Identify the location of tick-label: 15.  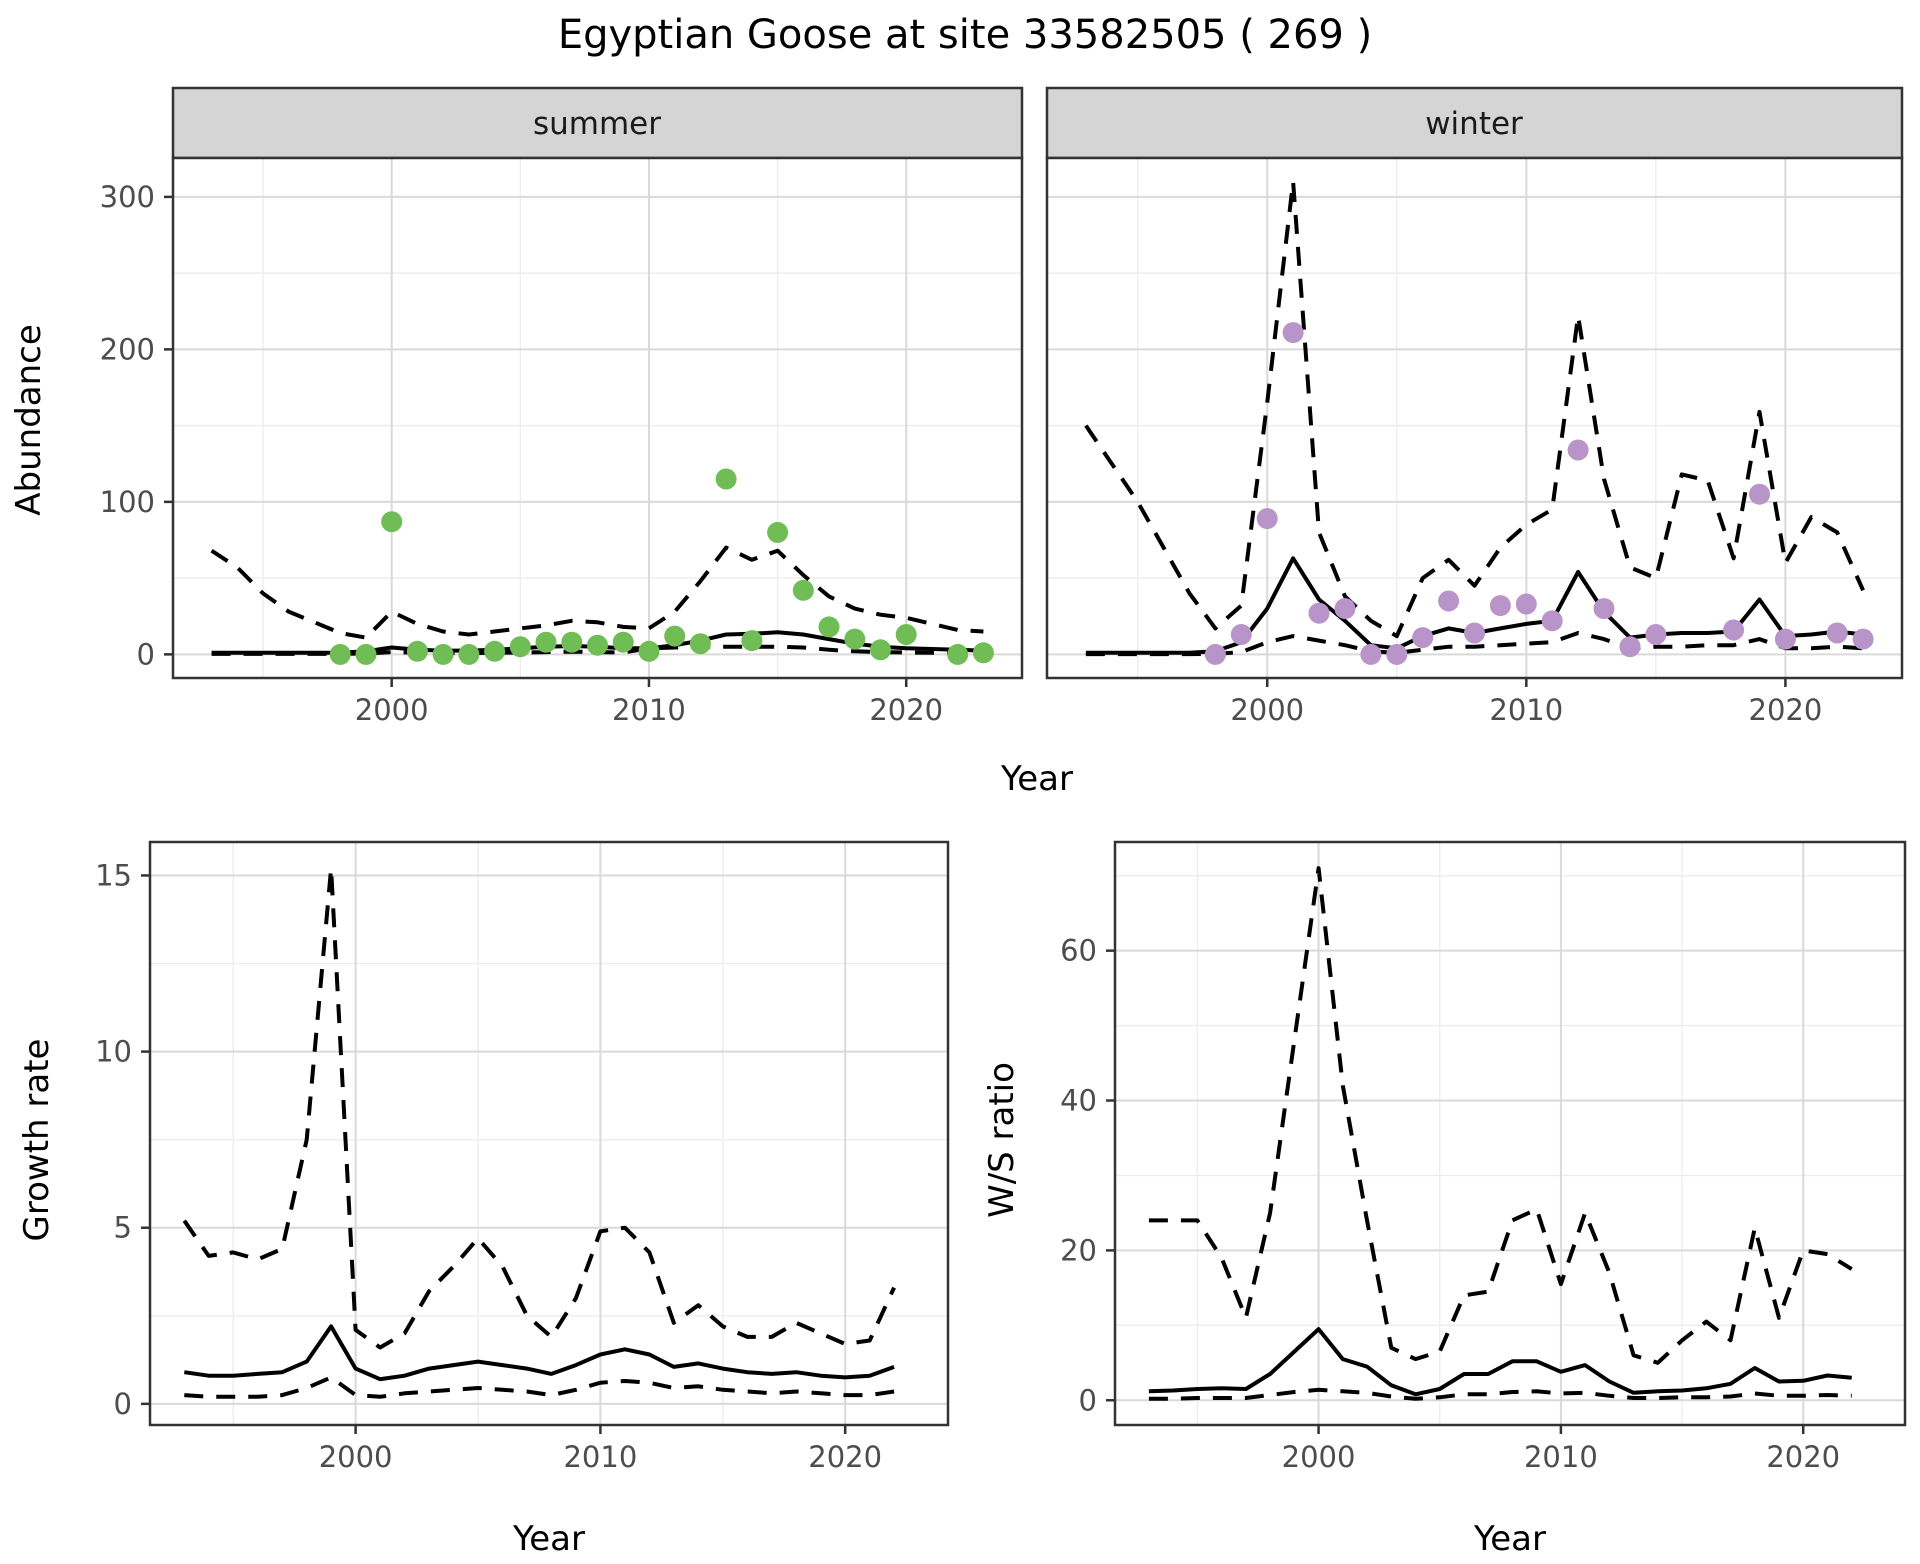
(113, 875).